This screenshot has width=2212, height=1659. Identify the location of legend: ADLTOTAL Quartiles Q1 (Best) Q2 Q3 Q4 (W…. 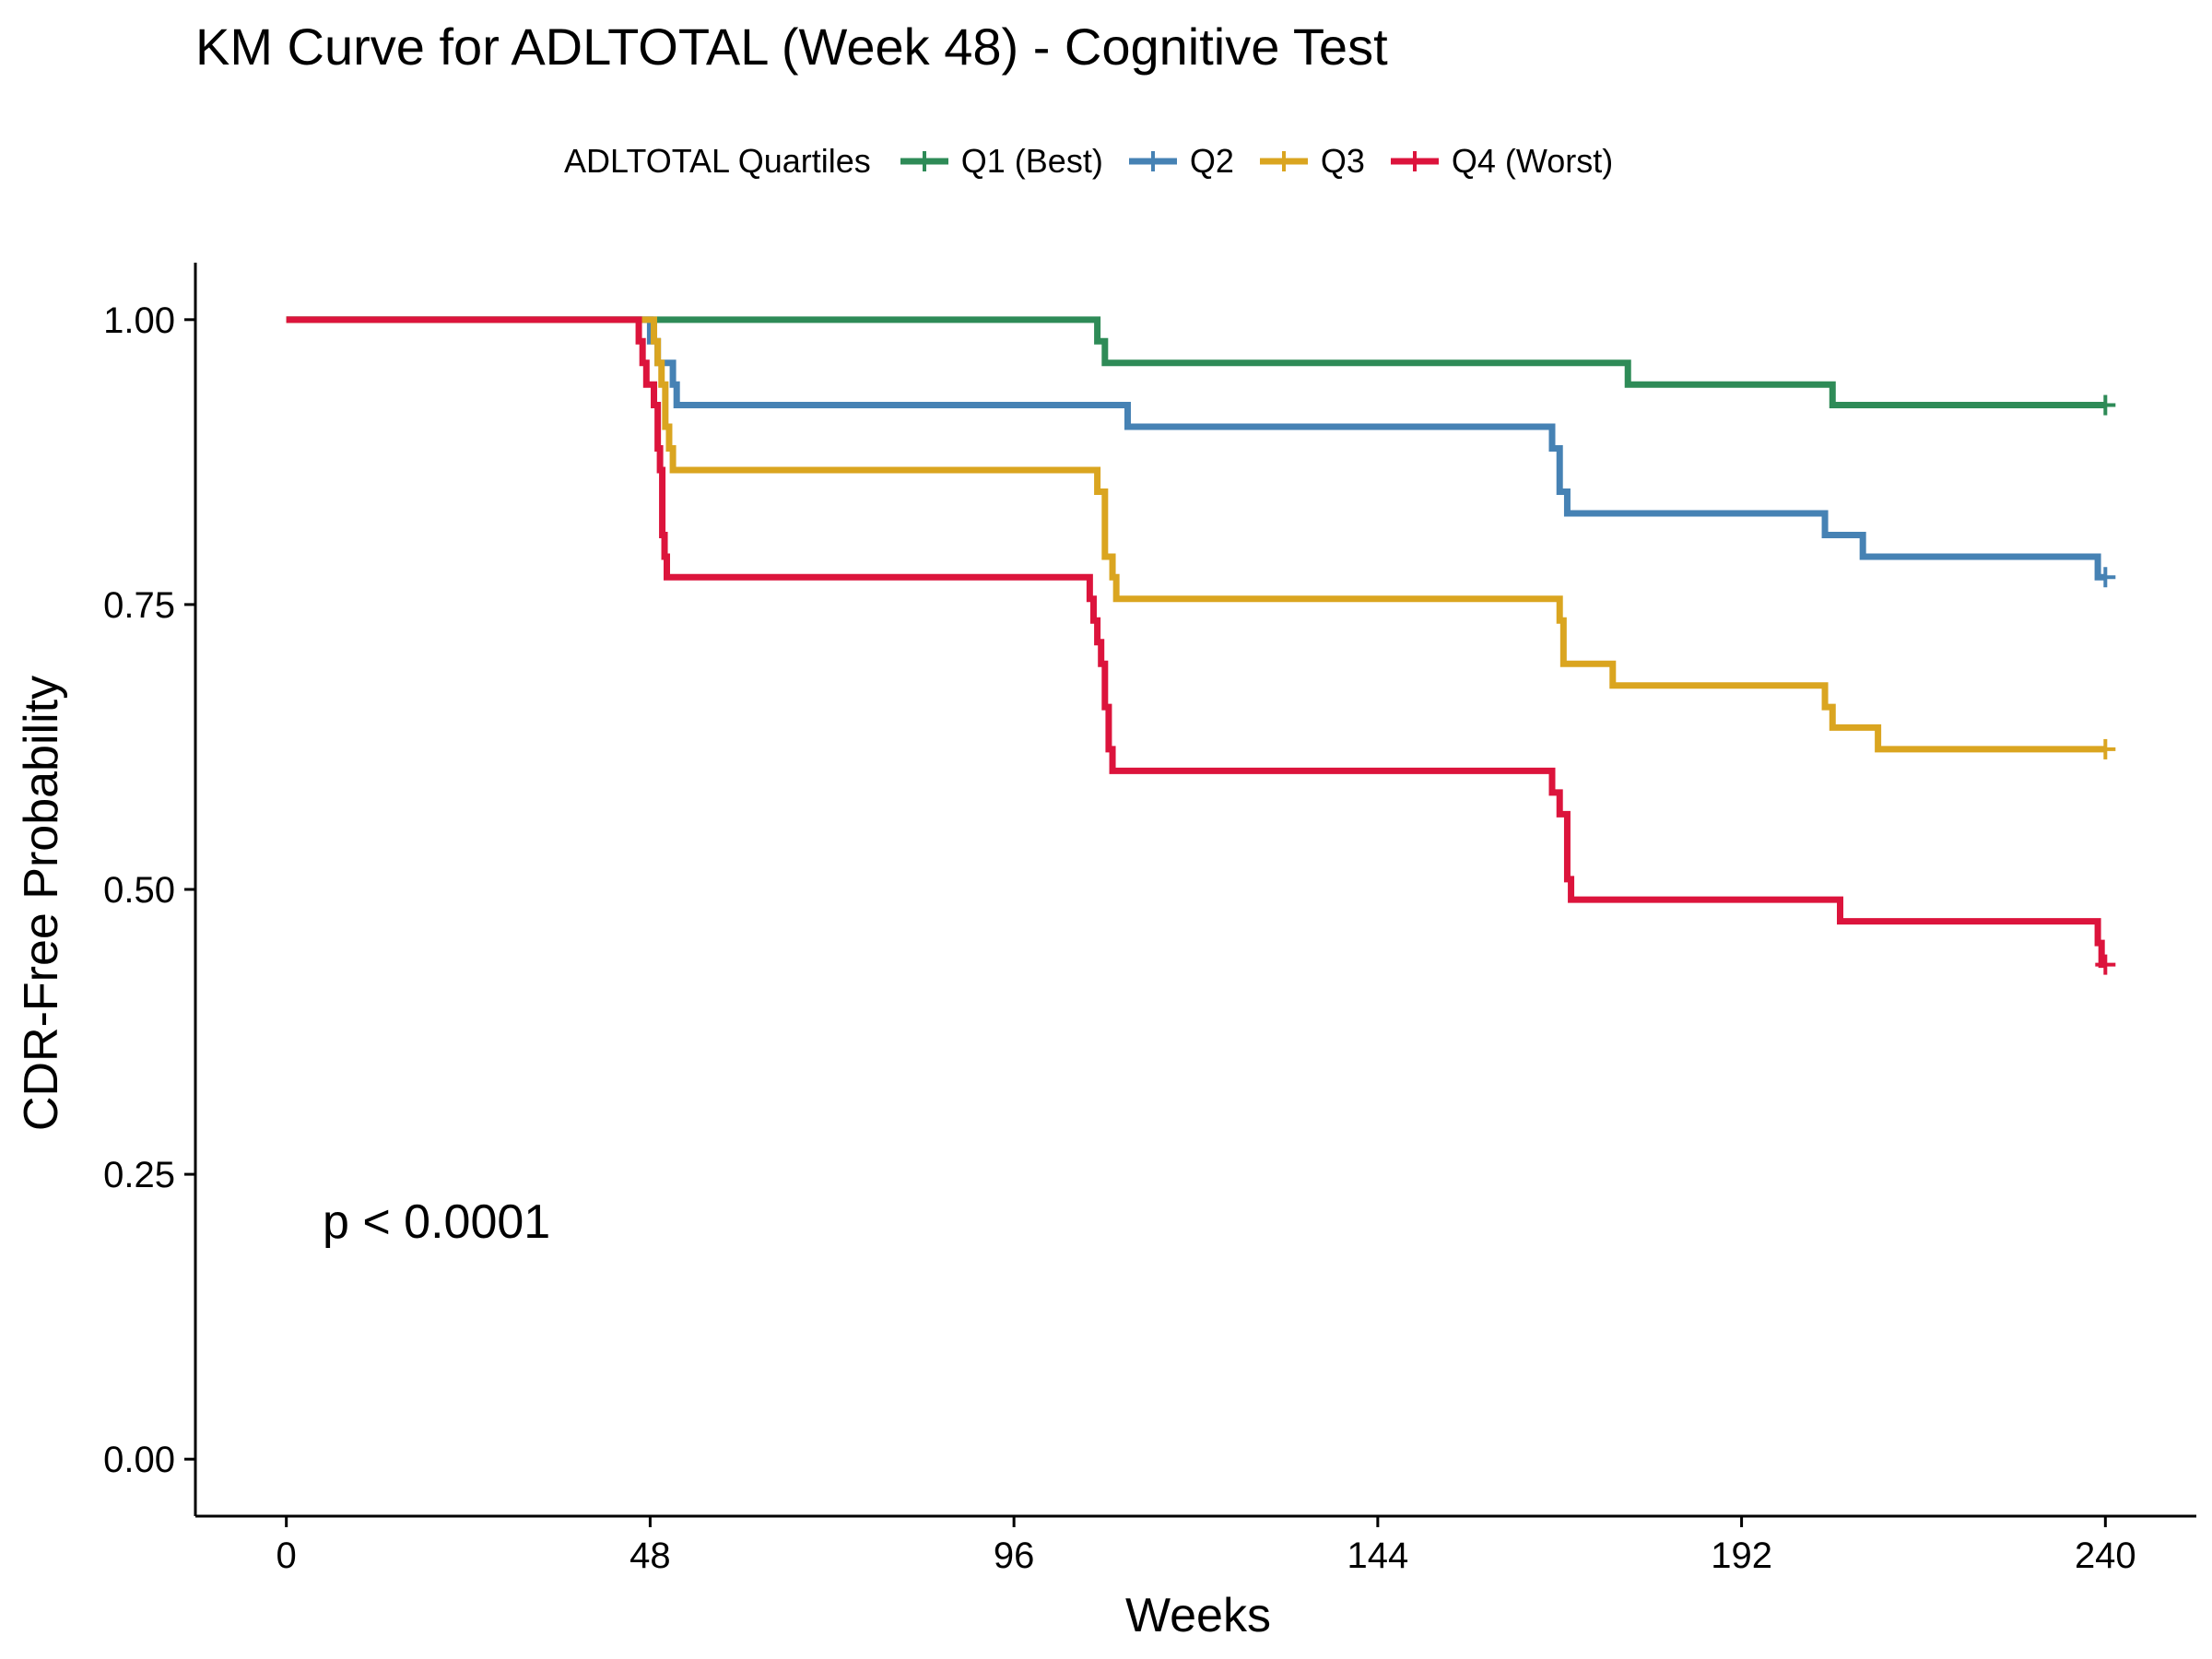
(1100, 161).